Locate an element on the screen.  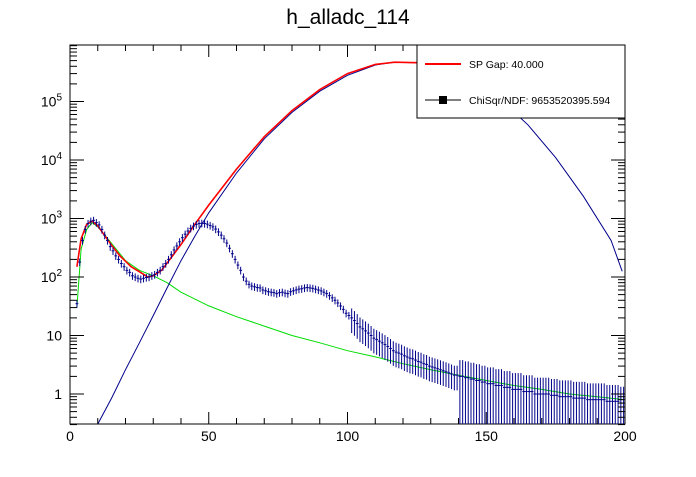
y-tick-label: 10 is located at coordinates (54, 336).